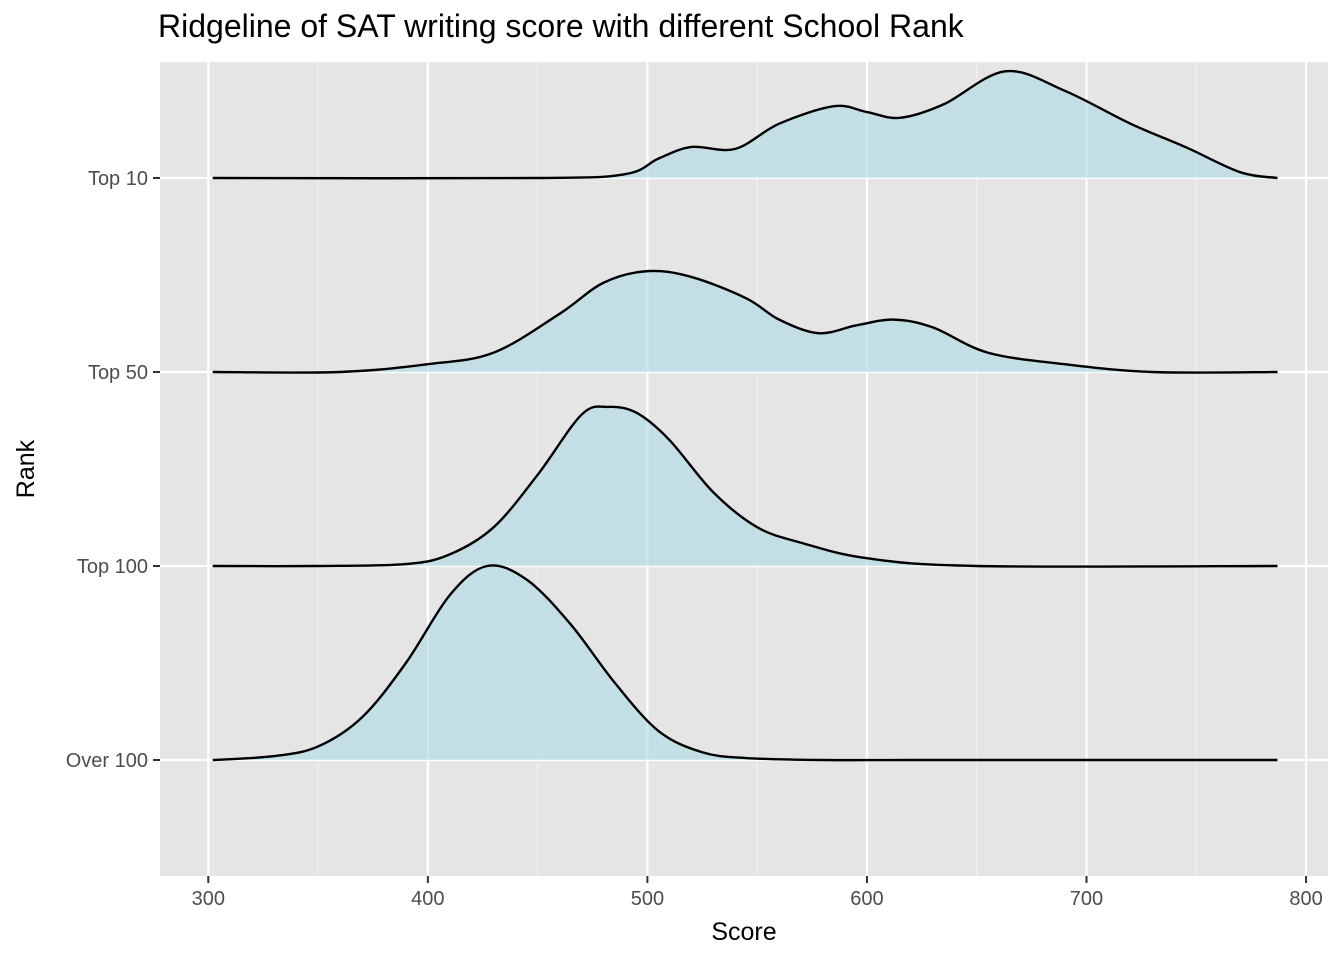 The width and height of the screenshot is (1344, 960). What do you see at coordinates (107, 761) in the screenshot?
I see `y-tick-label-over-100: Over 100` at bounding box center [107, 761].